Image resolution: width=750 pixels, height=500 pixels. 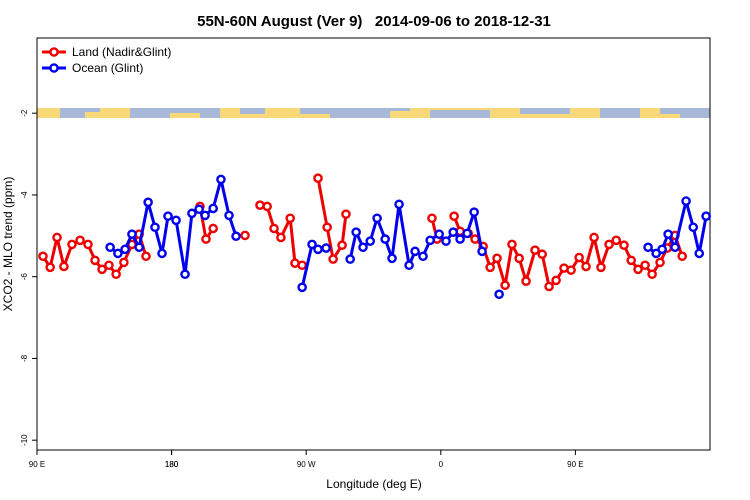 I want to click on legend-marker, so click(x=54, y=68).